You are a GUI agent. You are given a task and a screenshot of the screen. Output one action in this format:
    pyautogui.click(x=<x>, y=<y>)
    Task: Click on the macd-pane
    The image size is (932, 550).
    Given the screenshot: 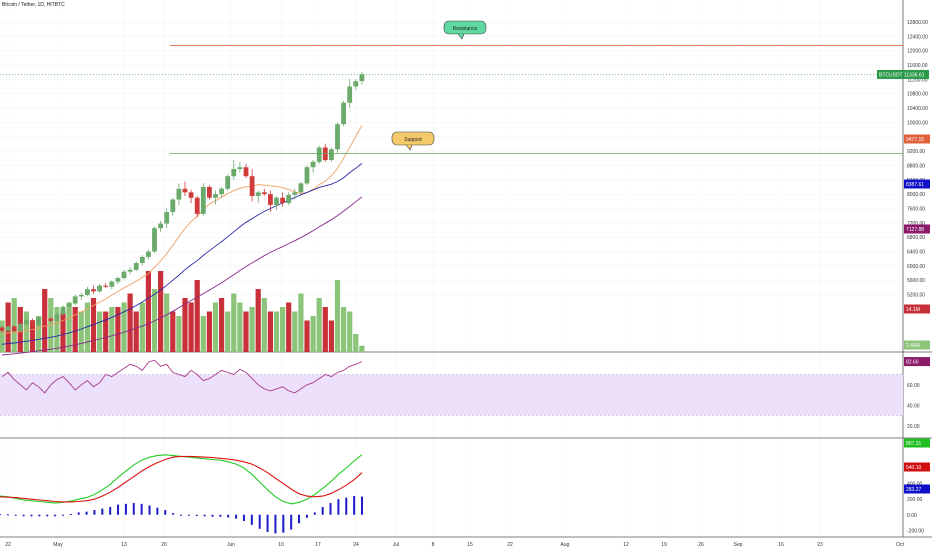 What is the action you would take?
    pyautogui.click(x=181, y=494)
    